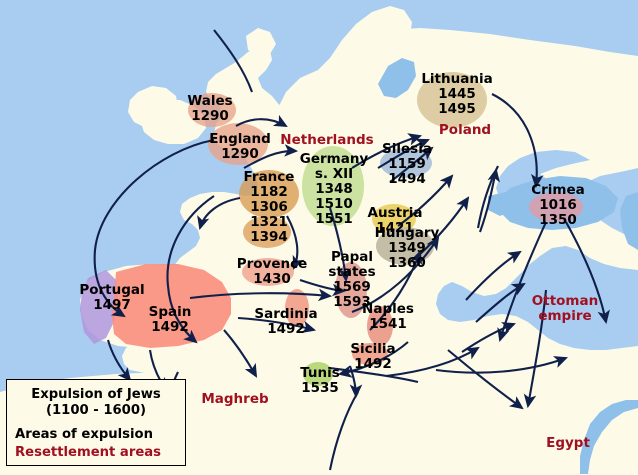  Describe the element at coordinates (277, 325) in the screenshot. I see `arrow-spain-east` at that location.